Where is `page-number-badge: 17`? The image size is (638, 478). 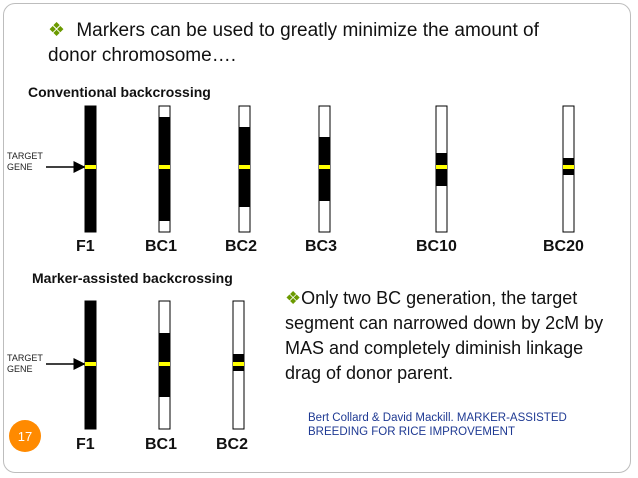
page-number-badge: 17 is located at coordinates (25, 436).